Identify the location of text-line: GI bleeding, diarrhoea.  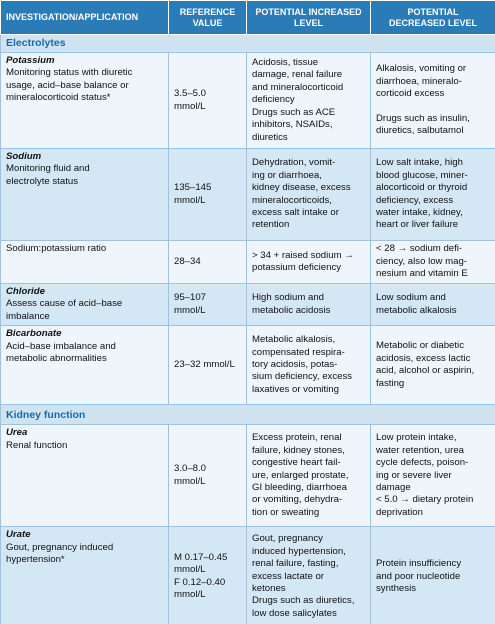
(299, 487).